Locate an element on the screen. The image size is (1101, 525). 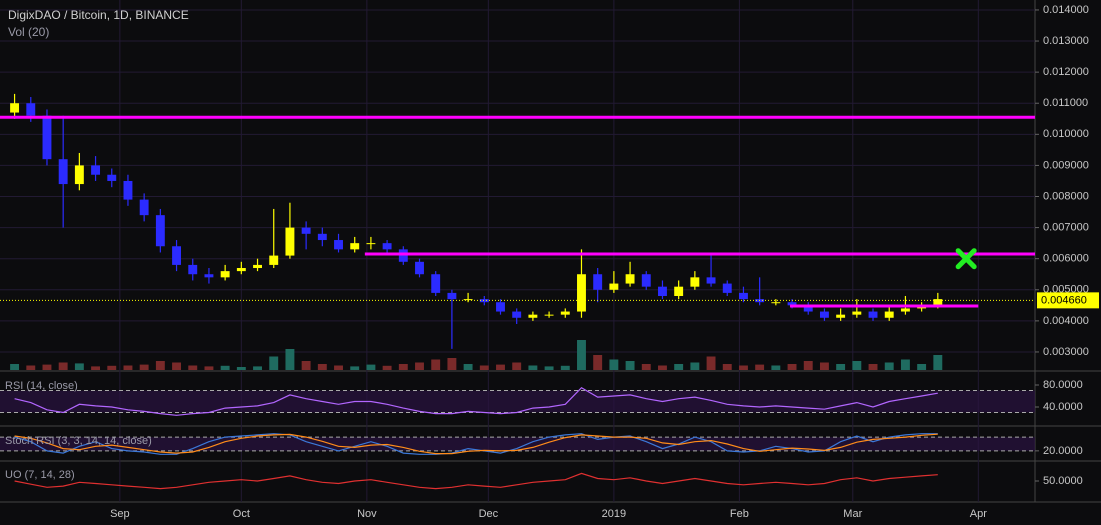
uo-title: UO (7, 14, 28) is located at coordinates (40, 475).